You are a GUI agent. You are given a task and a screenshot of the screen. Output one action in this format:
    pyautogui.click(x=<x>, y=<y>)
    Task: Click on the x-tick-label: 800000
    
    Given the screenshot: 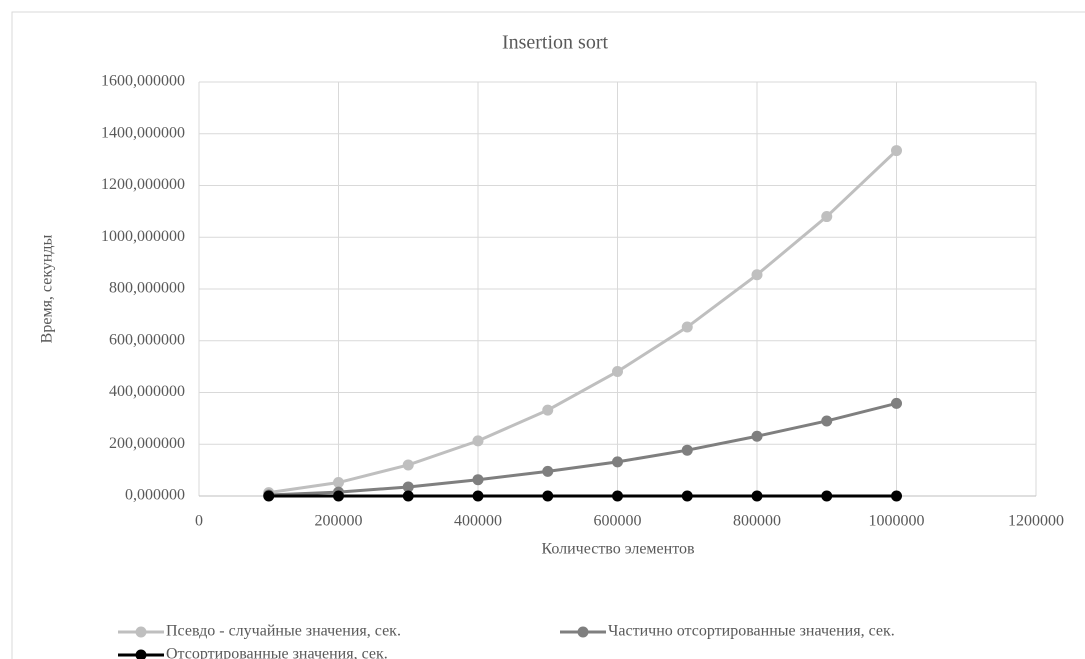 What is the action you would take?
    pyautogui.click(x=757, y=521)
    